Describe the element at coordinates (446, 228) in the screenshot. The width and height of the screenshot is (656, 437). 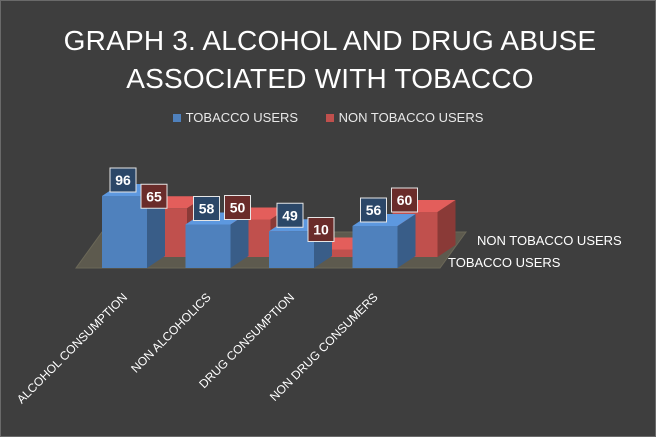
I see `bar-non-tobacco-users-non-drug-consumers-side` at that location.